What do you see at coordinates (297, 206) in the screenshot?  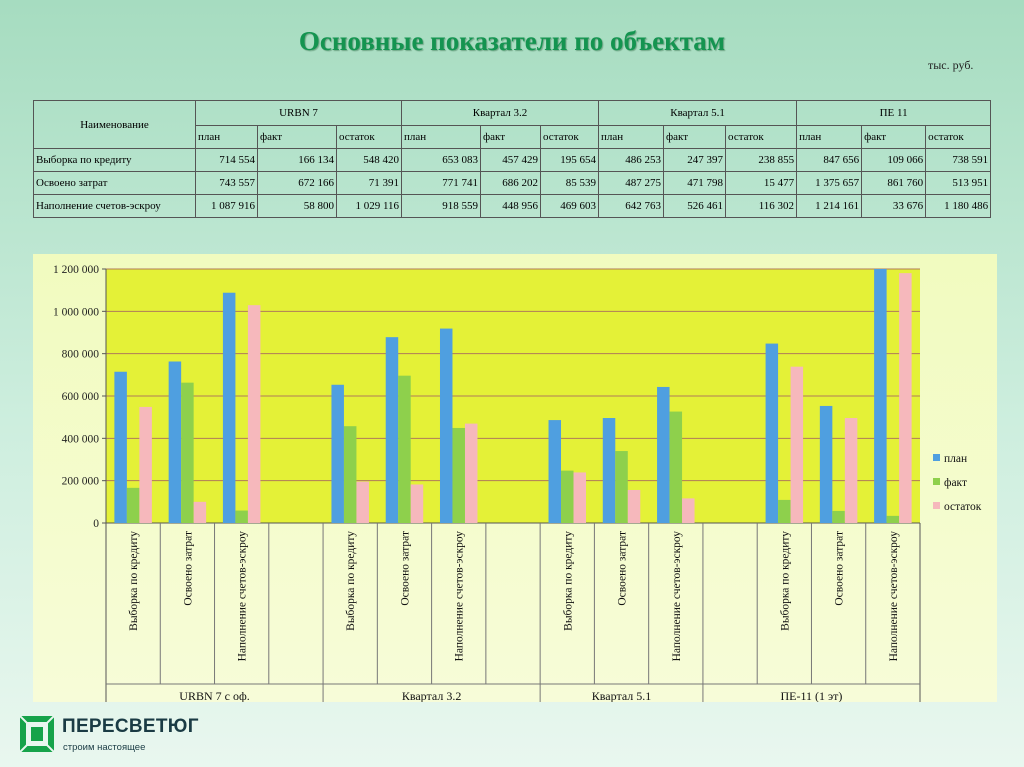 I see `table-cell: 58 800` at bounding box center [297, 206].